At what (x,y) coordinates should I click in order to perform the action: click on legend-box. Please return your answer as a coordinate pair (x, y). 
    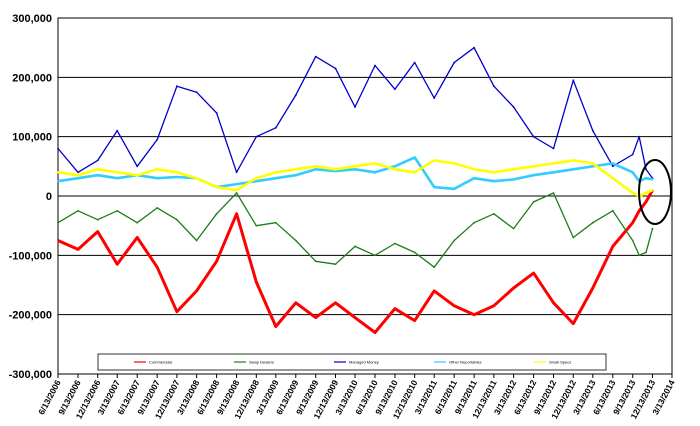
    Looking at the image, I should click on (352, 362).